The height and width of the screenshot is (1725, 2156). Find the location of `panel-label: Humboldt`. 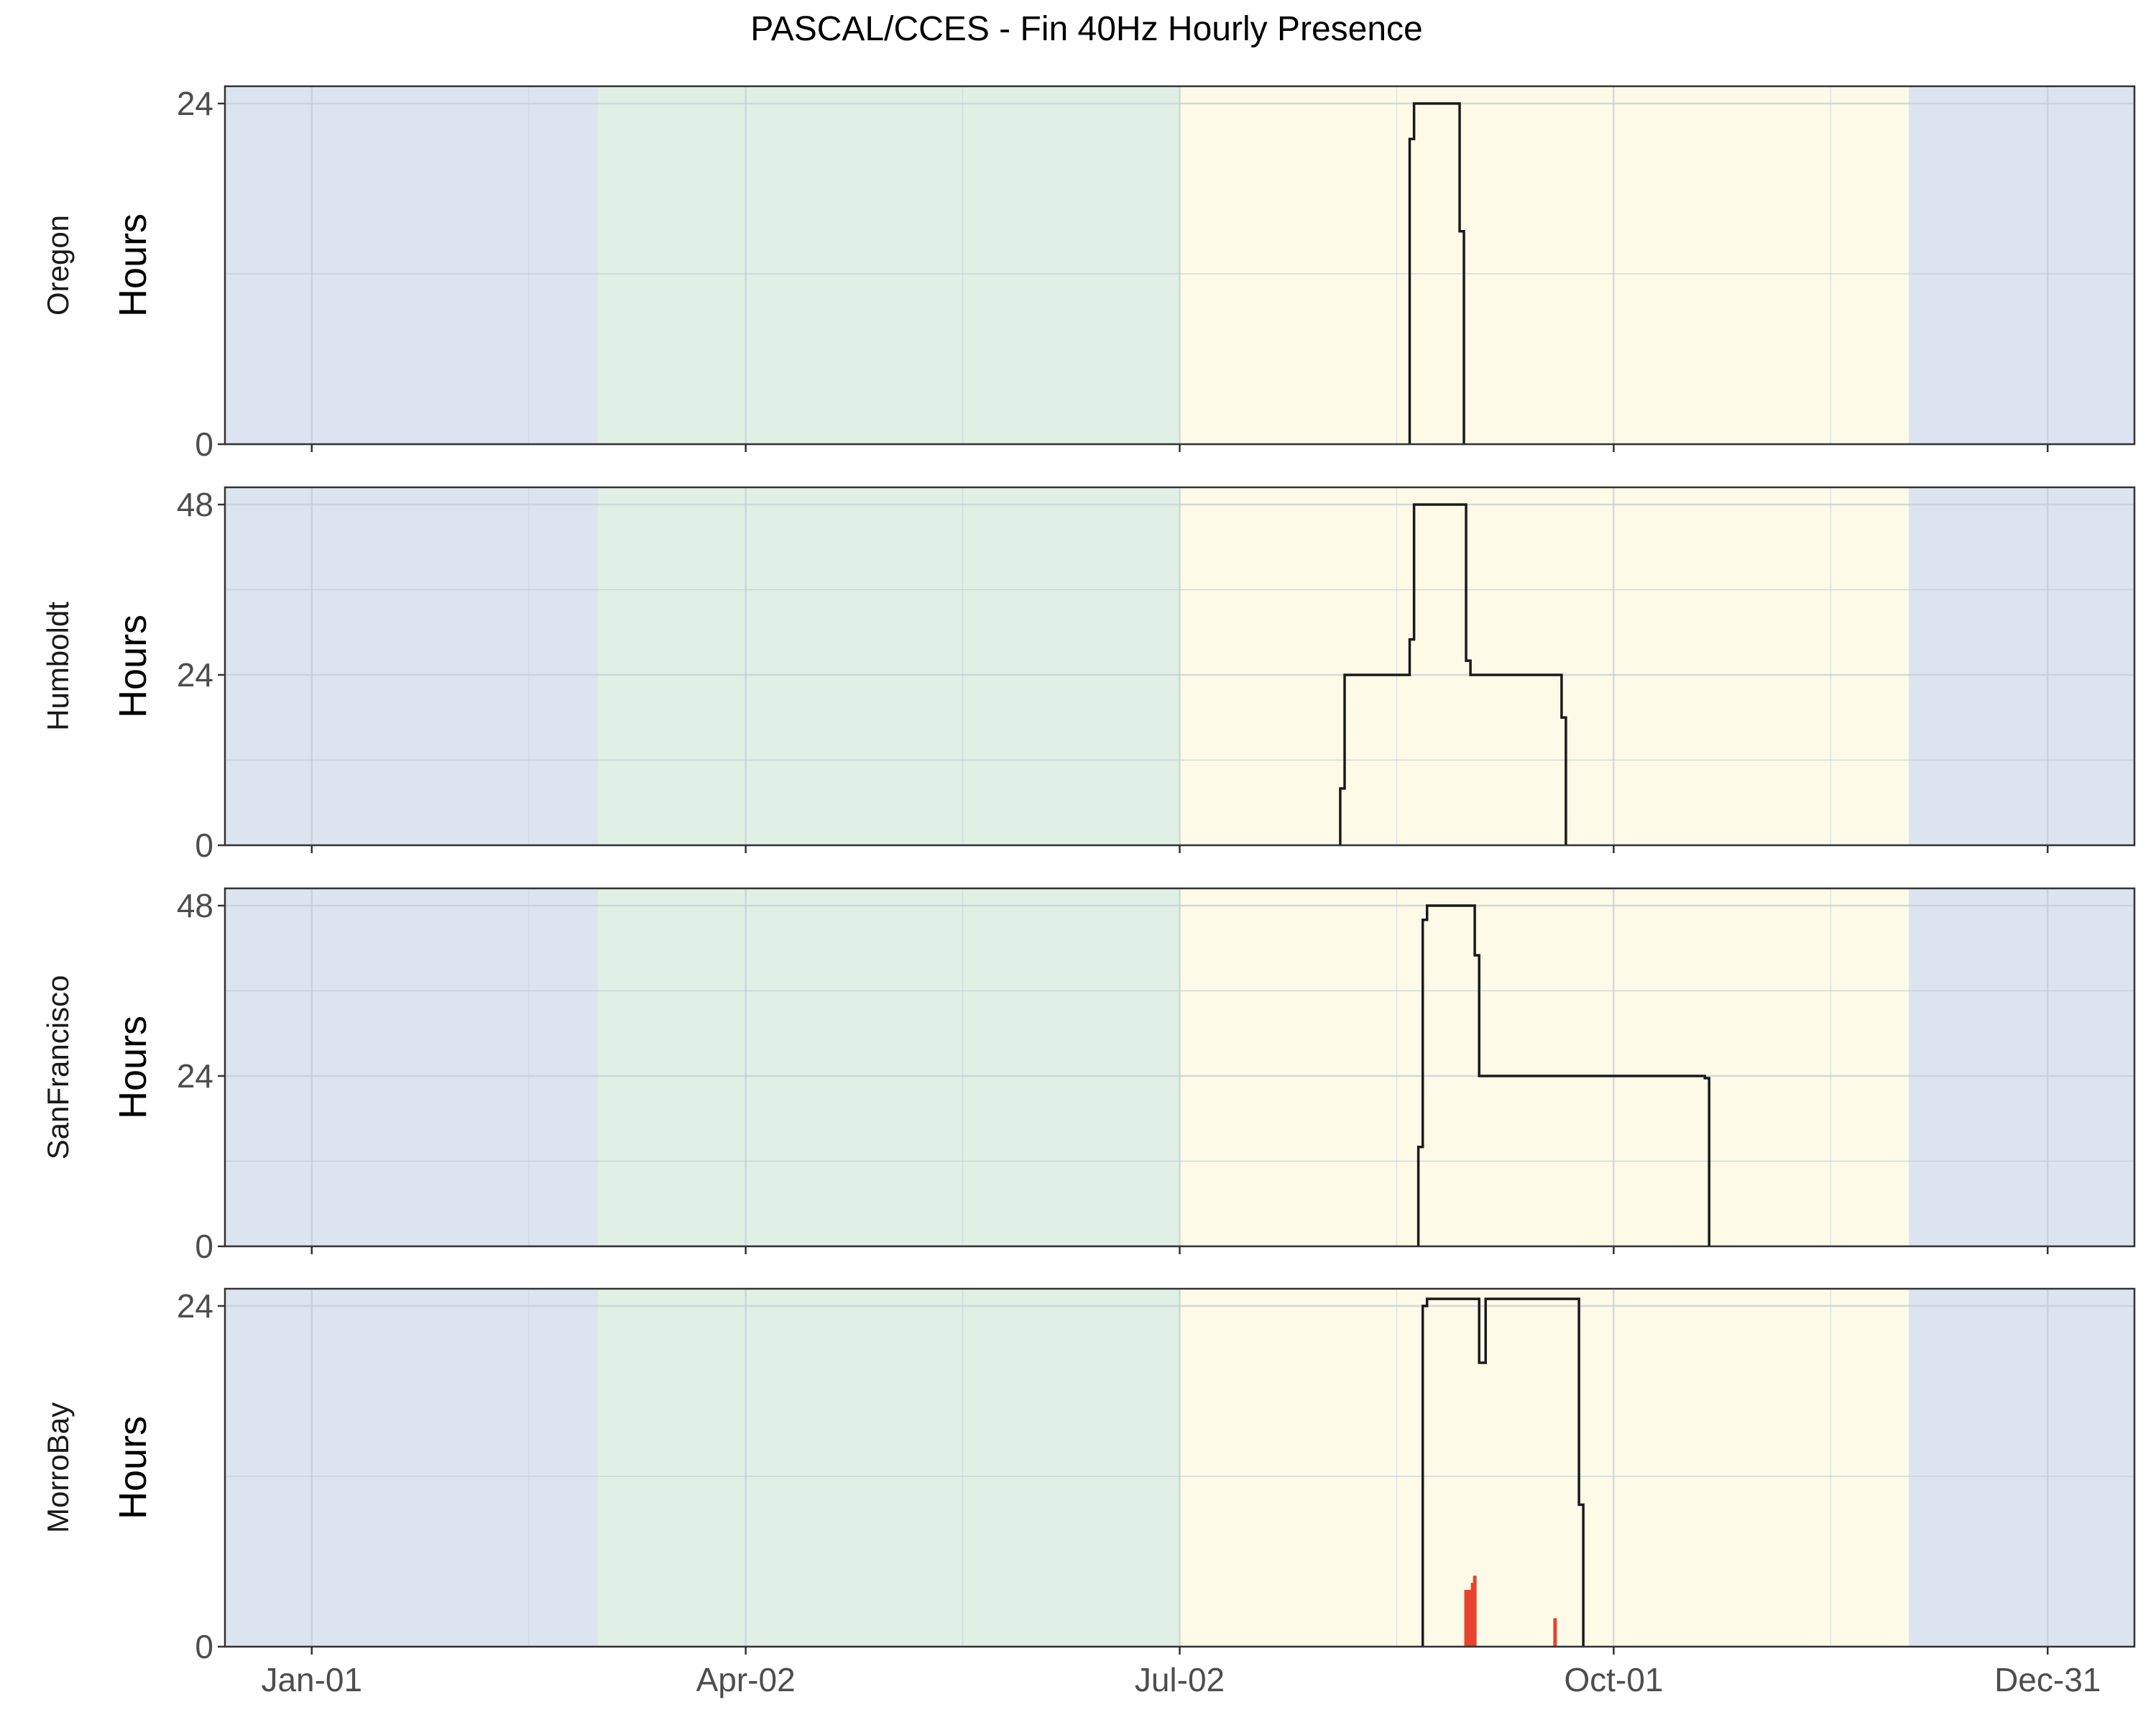

panel-label: Humboldt is located at coordinates (58, 666).